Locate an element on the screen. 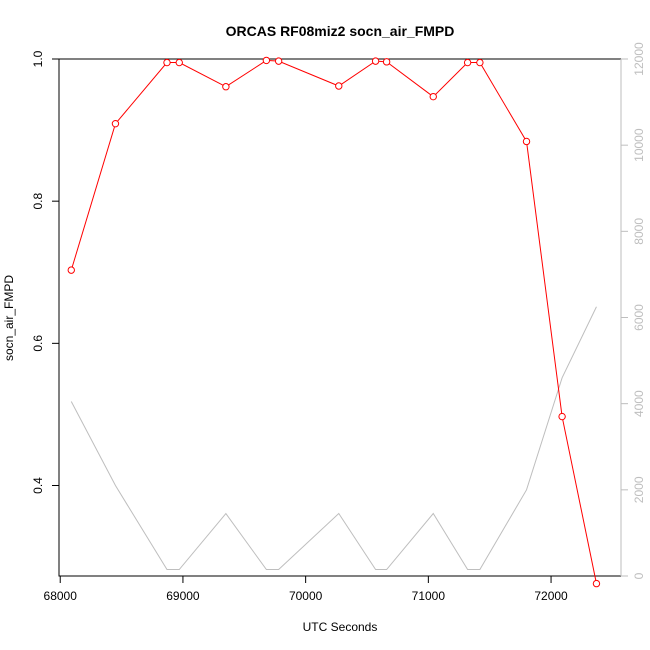 The width and height of the screenshot is (650, 650). x-axis: 68000 69000 70000 71000 72000 is located at coordinates (306, 589).